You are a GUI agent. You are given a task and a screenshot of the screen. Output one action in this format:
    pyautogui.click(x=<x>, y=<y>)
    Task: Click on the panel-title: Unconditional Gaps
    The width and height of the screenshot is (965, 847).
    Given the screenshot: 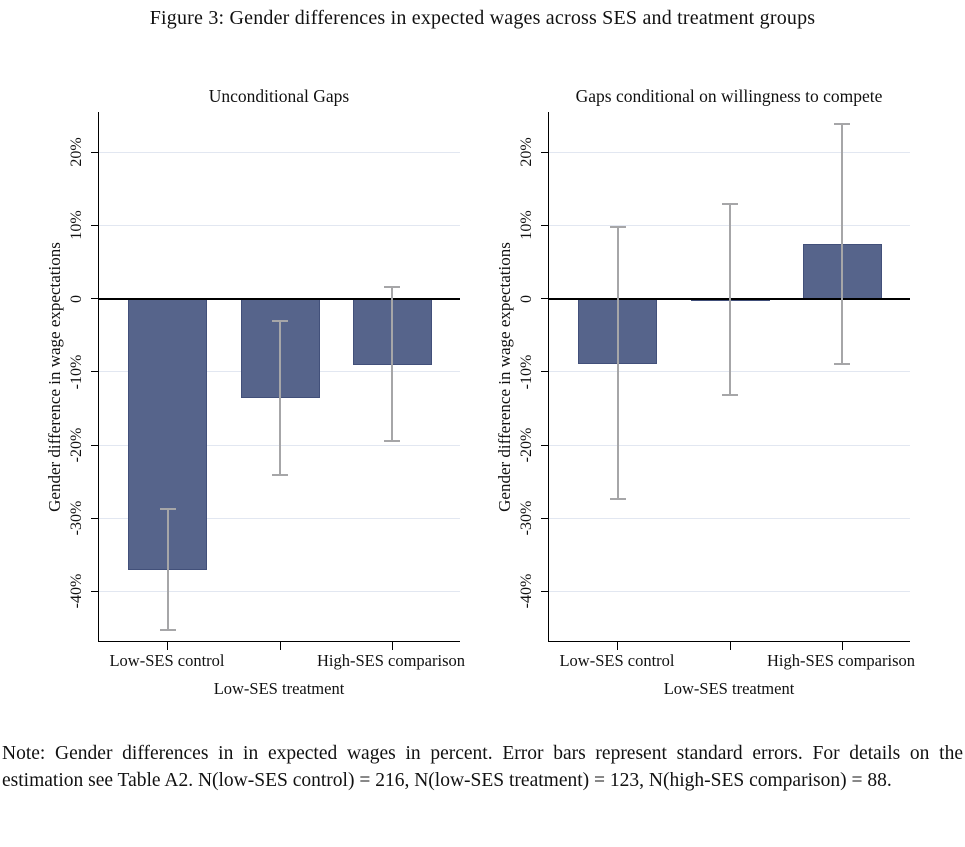 What is the action you would take?
    pyautogui.click(x=279, y=96)
    